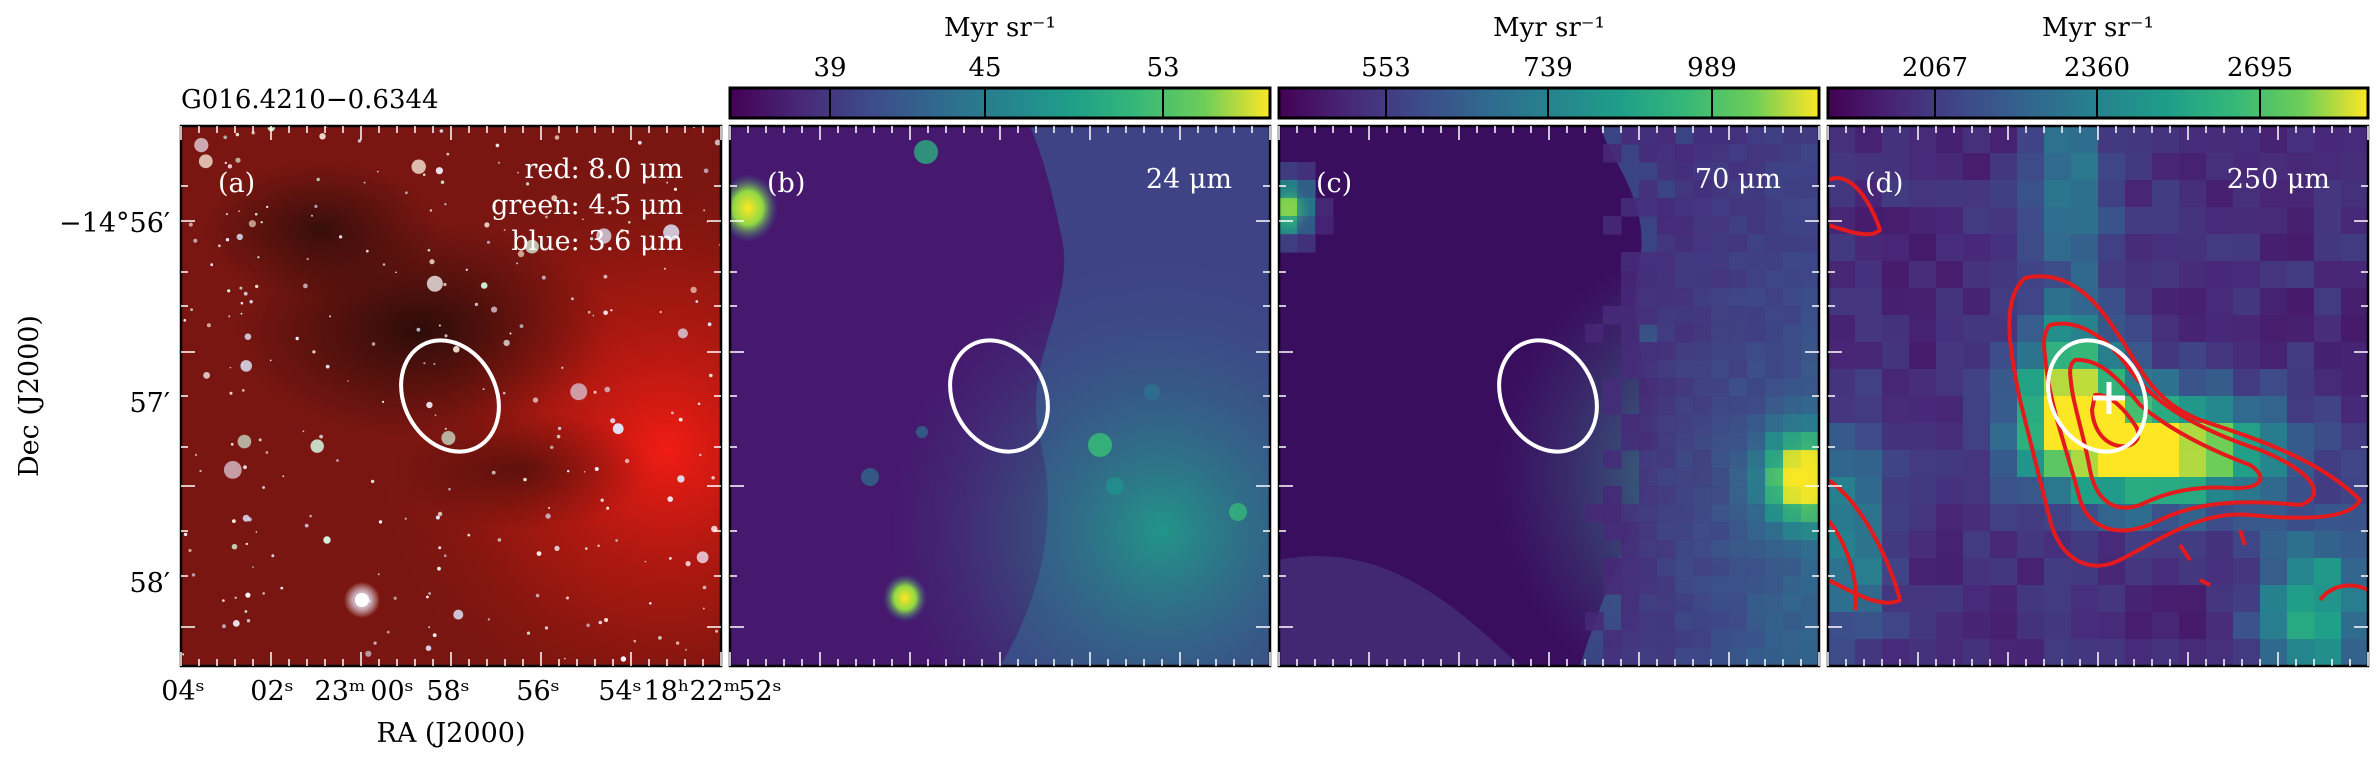 The width and height of the screenshot is (2379, 762). Describe the element at coordinates (603, 169) in the screenshot. I see `legend-red: red: 8.0 μm` at that location.